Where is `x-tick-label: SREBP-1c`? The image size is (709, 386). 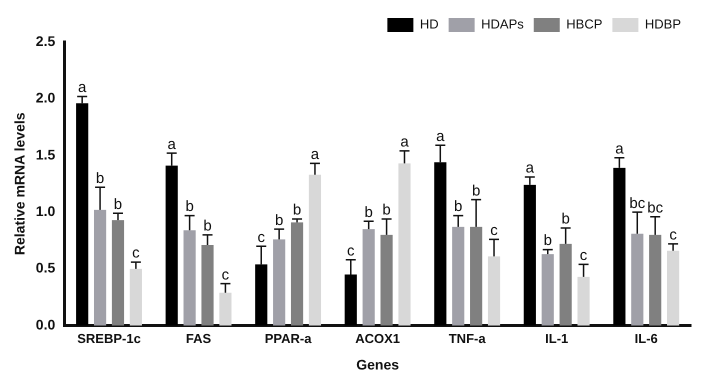
x-tick-label: SREBP-1c is located at coordinates (109, 338).